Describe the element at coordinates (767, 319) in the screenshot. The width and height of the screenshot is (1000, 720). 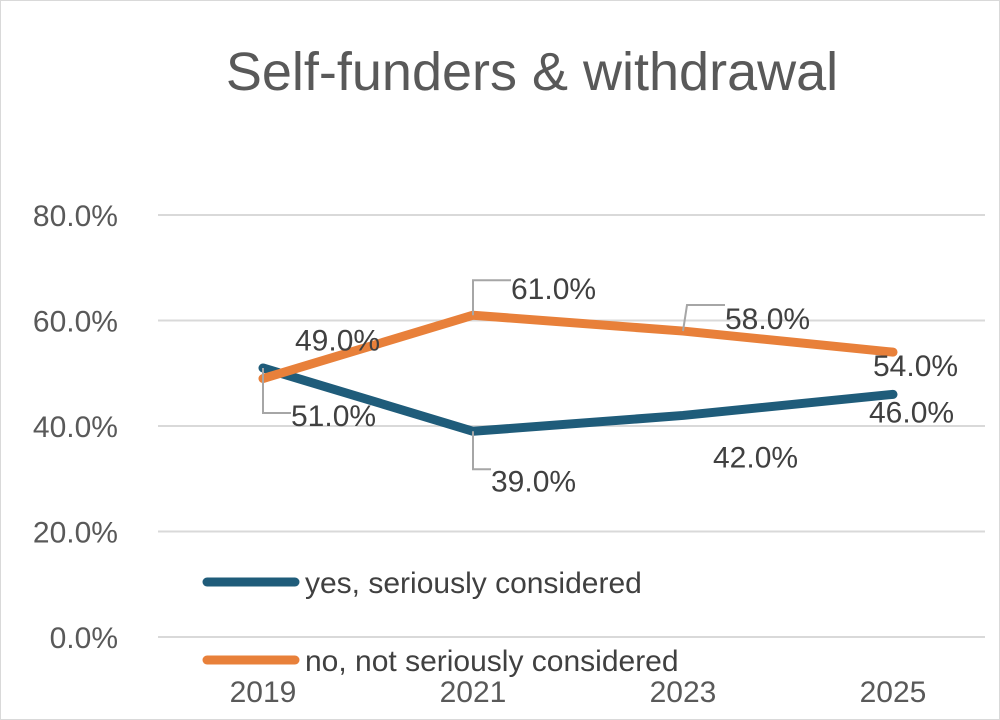
I see `data-label: 58.0%` at that location.